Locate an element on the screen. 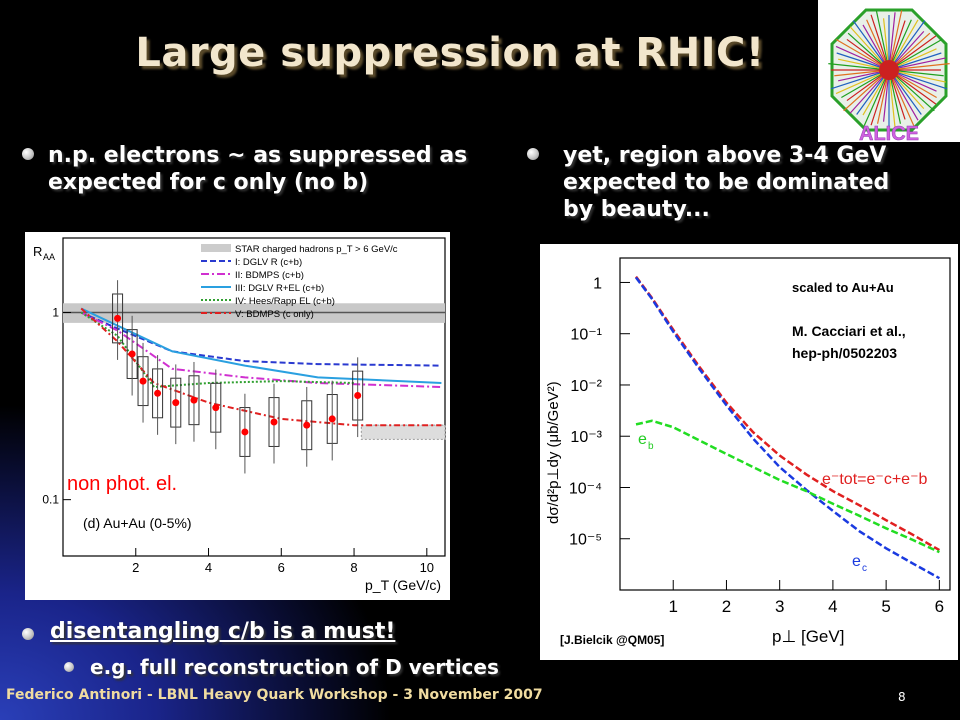 This screenshot has height=720, width=960. eb-label: e is located at coordinates (642, 439).